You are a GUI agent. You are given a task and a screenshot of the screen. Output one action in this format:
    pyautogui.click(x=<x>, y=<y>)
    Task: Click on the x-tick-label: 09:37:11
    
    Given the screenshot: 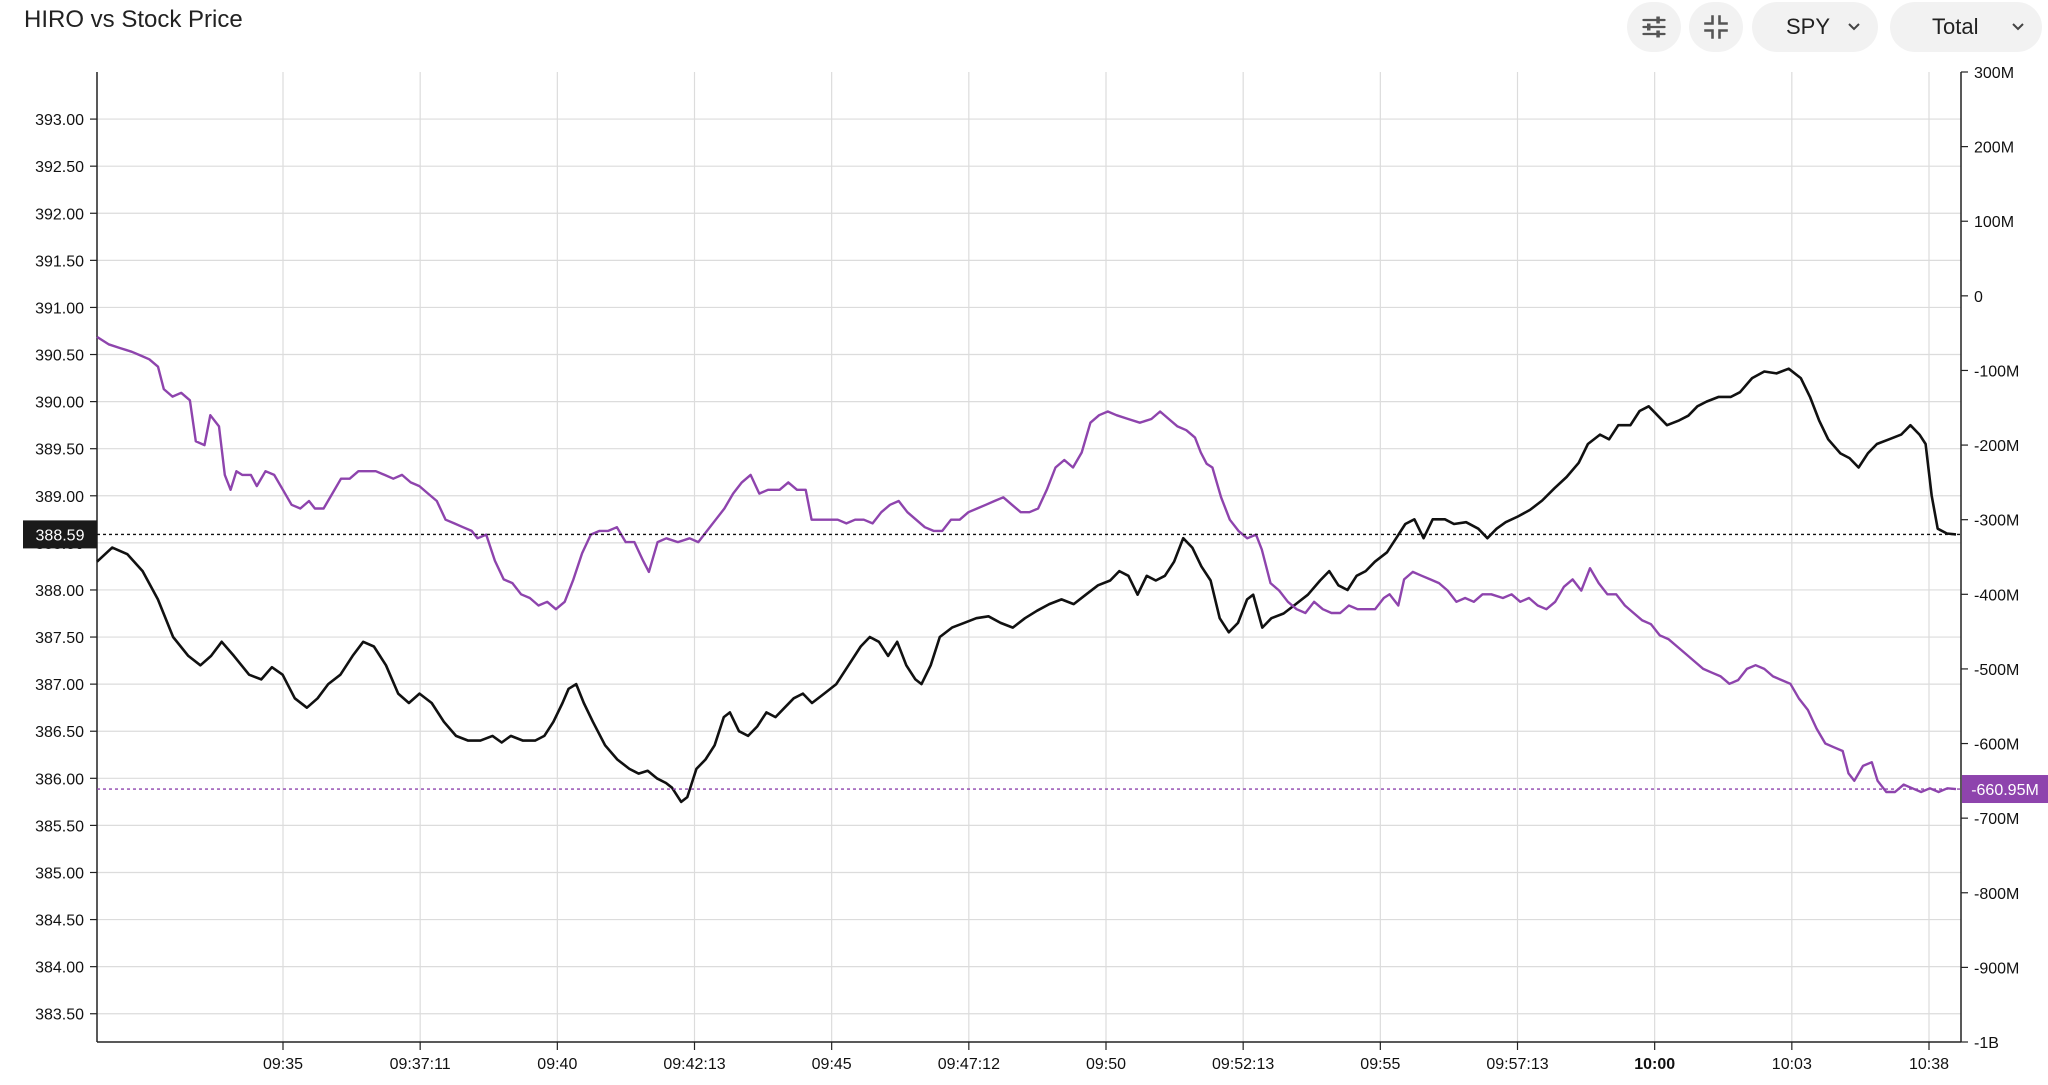 What is the action you would take?
    pyautogui.click(x=420, y=1064)
    